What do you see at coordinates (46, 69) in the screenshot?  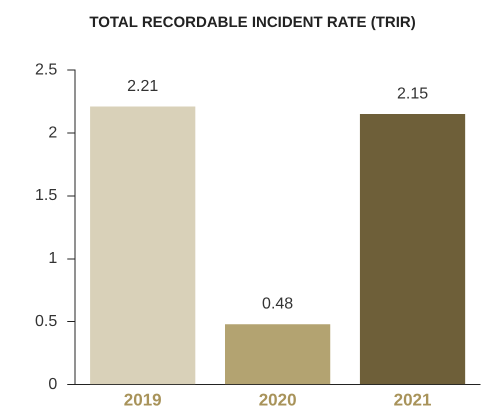 I see `y-tick-label: 2.5` at bounding box center [46, 69].